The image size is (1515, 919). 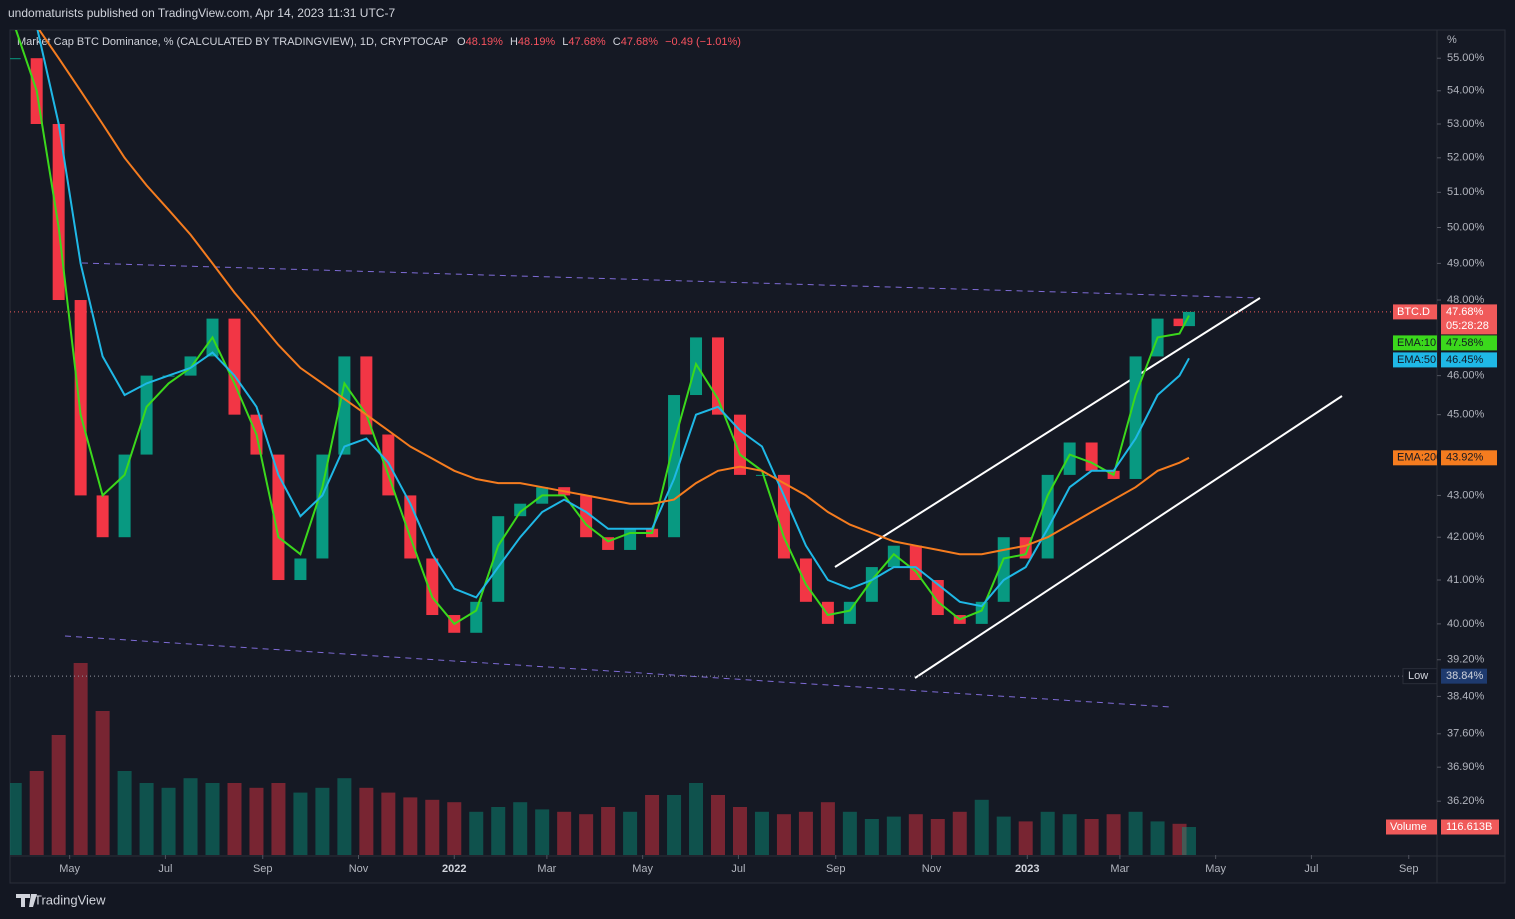 I want to click on badge-name: Low, so click(x=1418, y=676).